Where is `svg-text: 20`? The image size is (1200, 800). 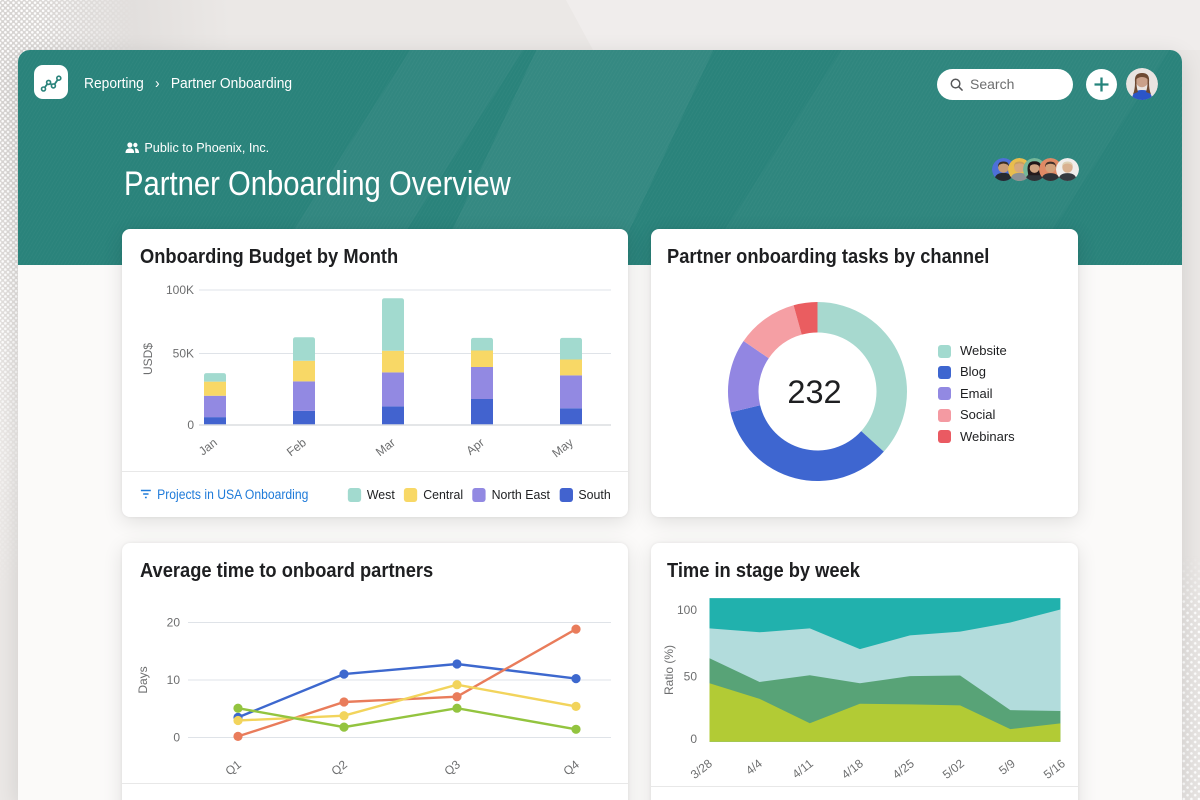
svg-text: 20 is located at coordinates (174, 623).